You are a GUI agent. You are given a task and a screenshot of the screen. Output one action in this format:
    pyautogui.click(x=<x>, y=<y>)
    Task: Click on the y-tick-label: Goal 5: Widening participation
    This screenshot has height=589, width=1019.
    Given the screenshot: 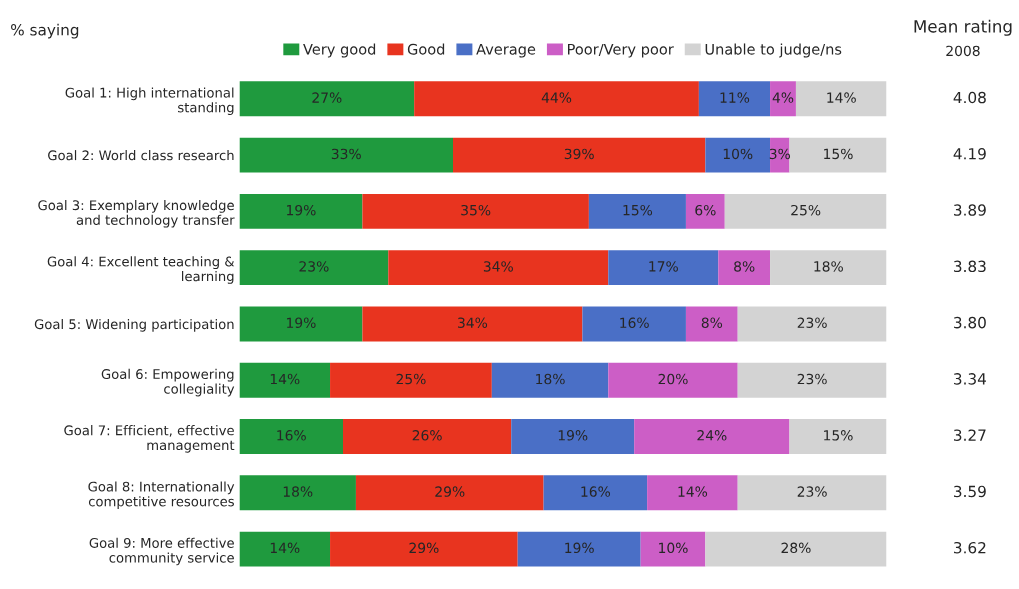 What is the action you would take?
    pyautogui.click(x=134, y=325)
    